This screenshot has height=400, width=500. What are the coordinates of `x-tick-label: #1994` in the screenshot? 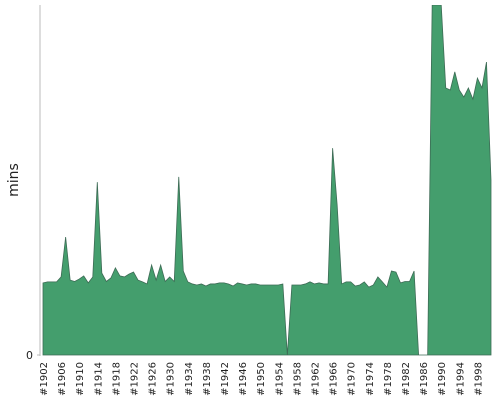 It's located at (460, 379).